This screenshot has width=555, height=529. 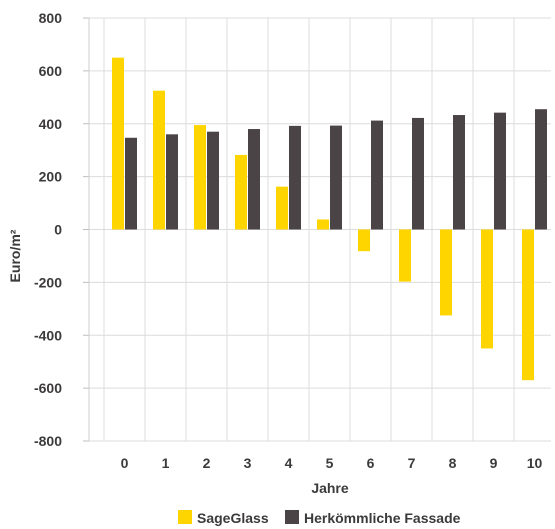 I want to click on x-tick-label: 4, so click(x=289, y=463).